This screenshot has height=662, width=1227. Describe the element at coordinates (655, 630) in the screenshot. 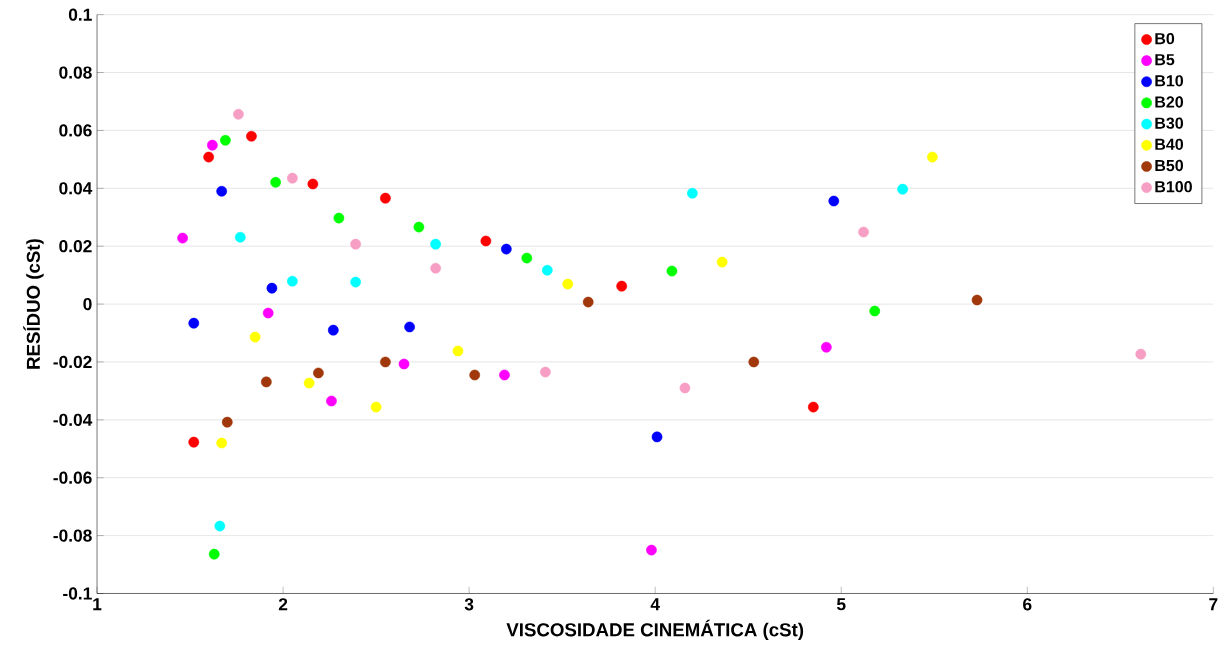

I see `x-axis-title: VISCOSIDADE CINEMÁTICA (cSt)` at that location.